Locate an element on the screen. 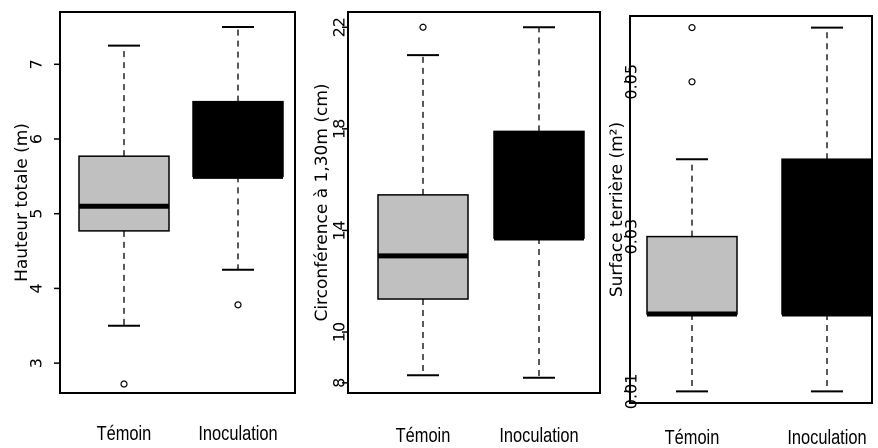  y-tick-label: 22 is located at coordinates (339, 27).